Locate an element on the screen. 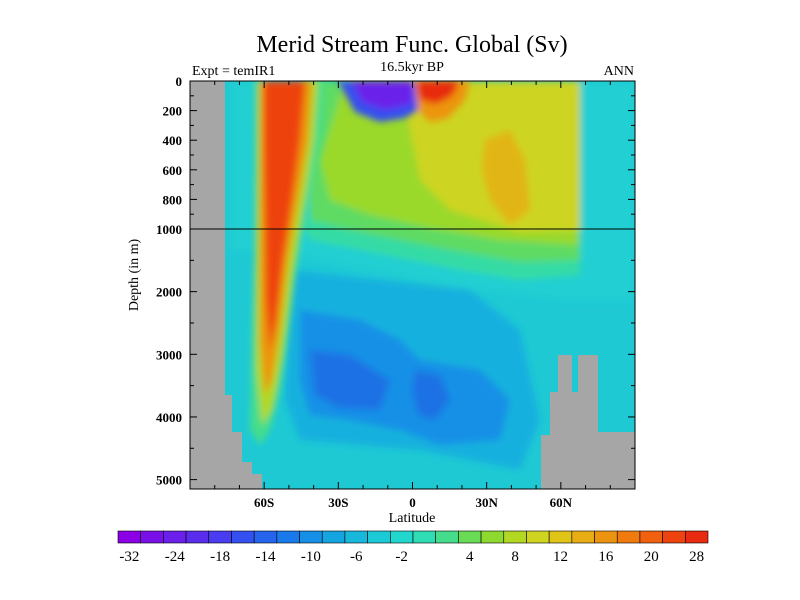  y-tick-label: 1000 is located at coordinates (169, 229).